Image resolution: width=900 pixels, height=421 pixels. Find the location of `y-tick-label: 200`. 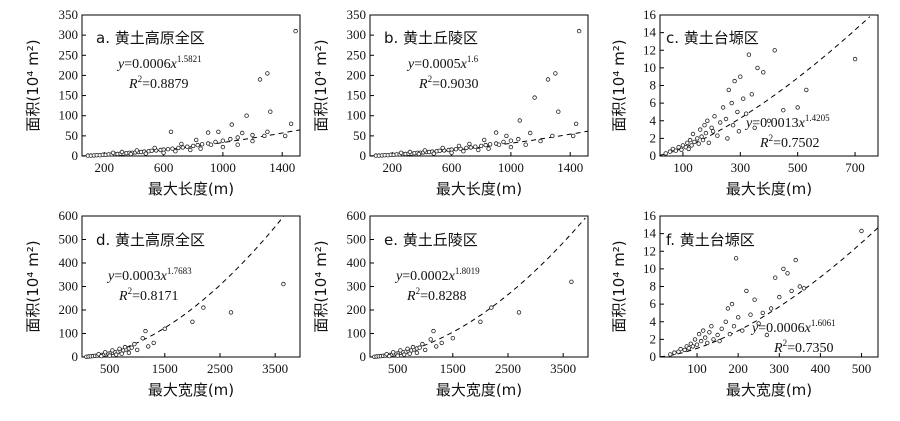

y-tick-label: 200 is located at coordinates (69, 74).